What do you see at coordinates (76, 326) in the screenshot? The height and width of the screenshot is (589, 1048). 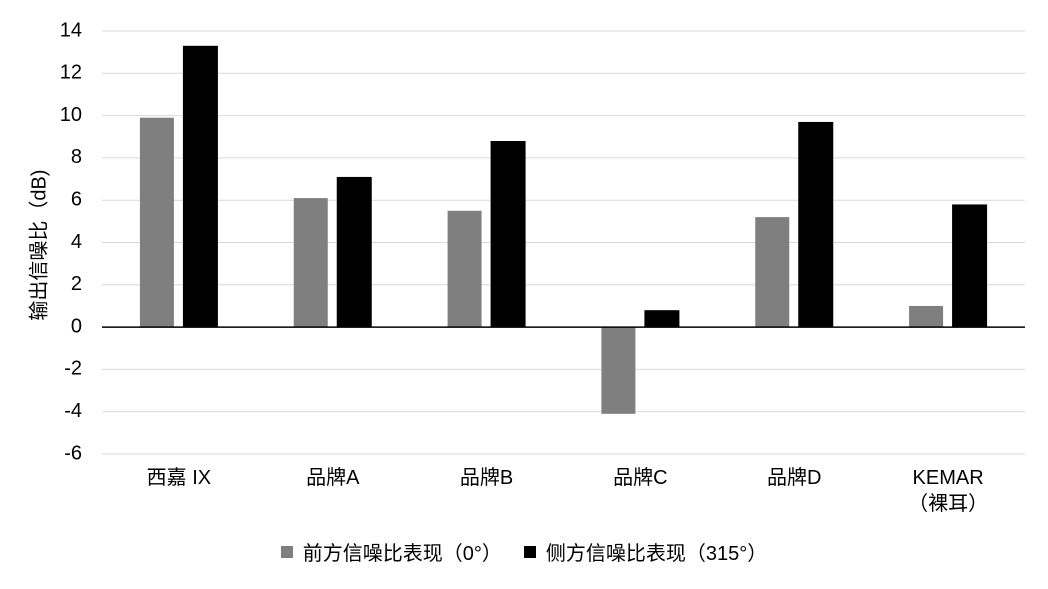 I see `y-tick-label: 0` at bounding box center [76, 326].